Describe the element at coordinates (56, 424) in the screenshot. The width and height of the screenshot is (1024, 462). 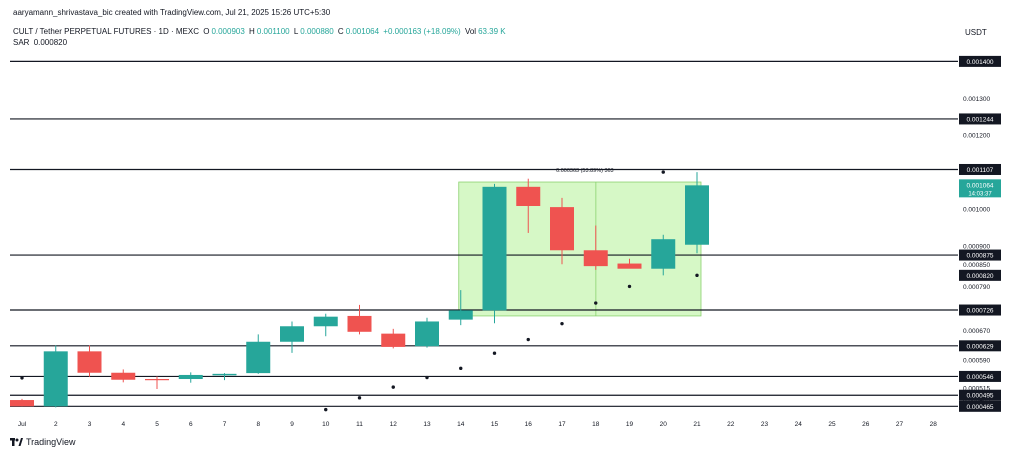
I see `x-tick-label: 2` at that location.